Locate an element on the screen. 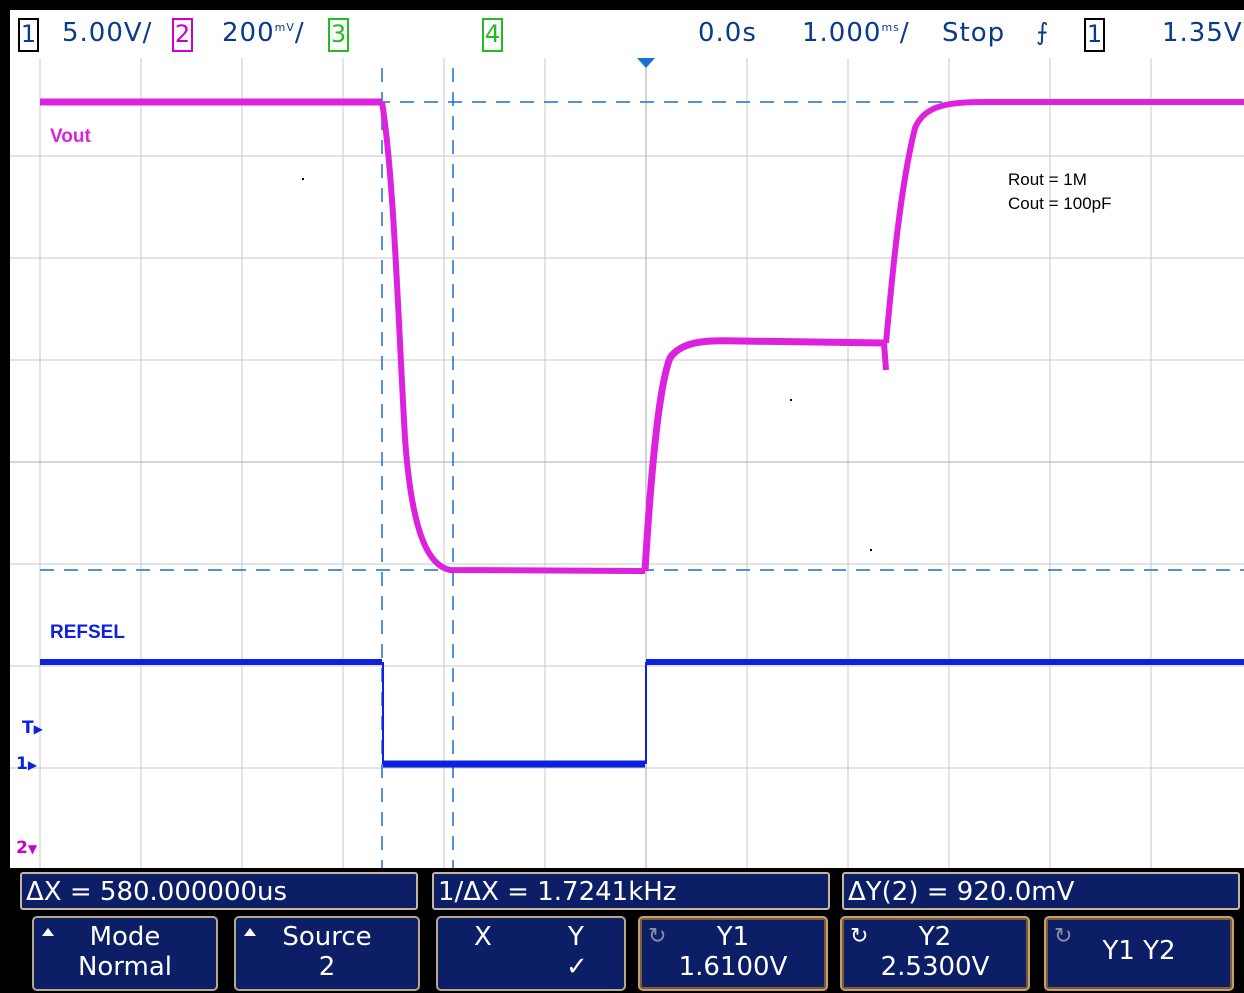 The height and width of the screenshot is (993, 1244). y2-value: 2.5300V is located at coordinates (935, 967).